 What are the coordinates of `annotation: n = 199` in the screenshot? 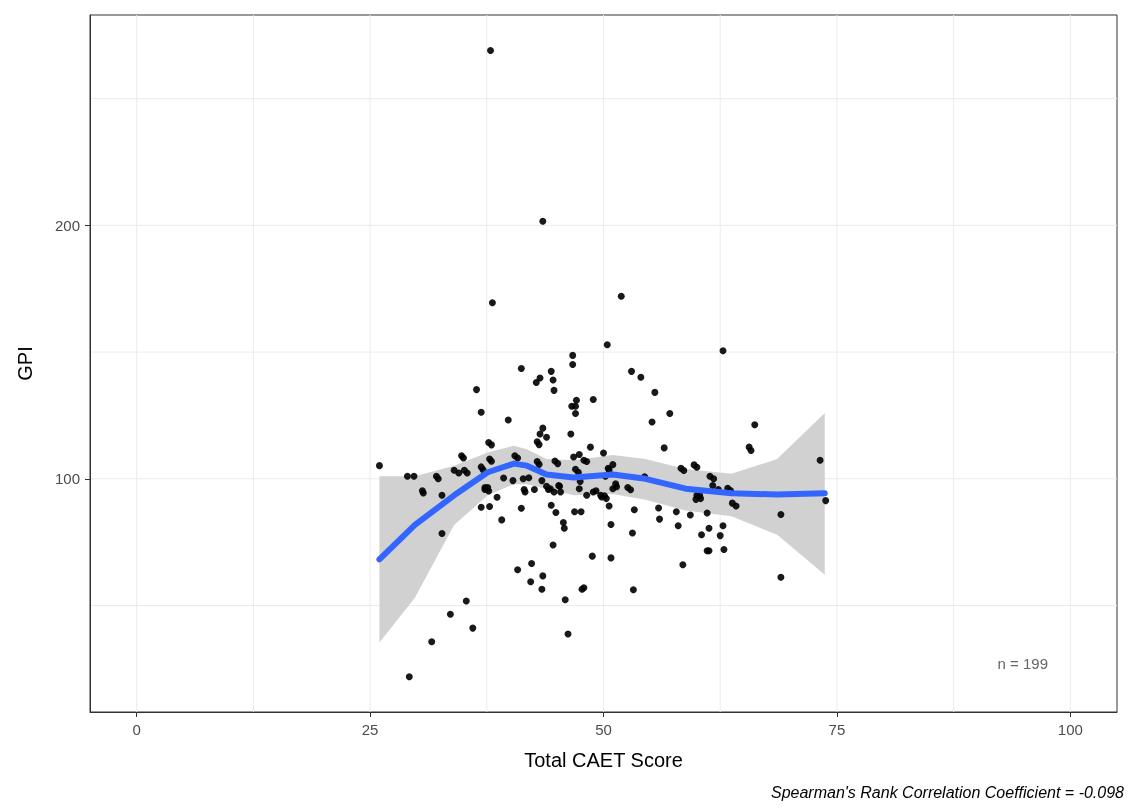 It's located at (1022, 663).